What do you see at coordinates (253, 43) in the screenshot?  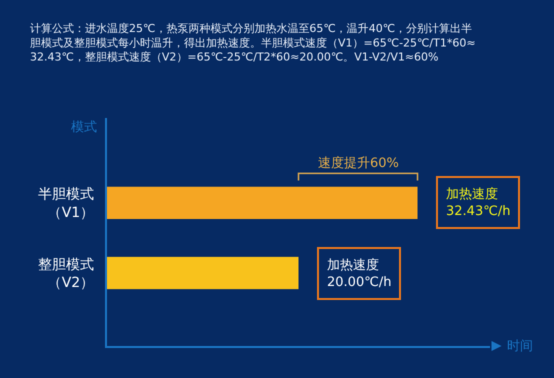 I see `chart-title: 计算公式：进水温度25℃，热泵两种模式分别加热水温至65℃，温升40℃，分别计算出半胆模式及整胆模式每小时温升，得出加热速度。半胆模式速度（V1）=65℃-25℃/T1*60≈32.43℃，整胆模式速度（V2）=65℃-25℃/T2*60≈20.00℃。V1-V2/V1≈60%` at bounding box center [253, 43].